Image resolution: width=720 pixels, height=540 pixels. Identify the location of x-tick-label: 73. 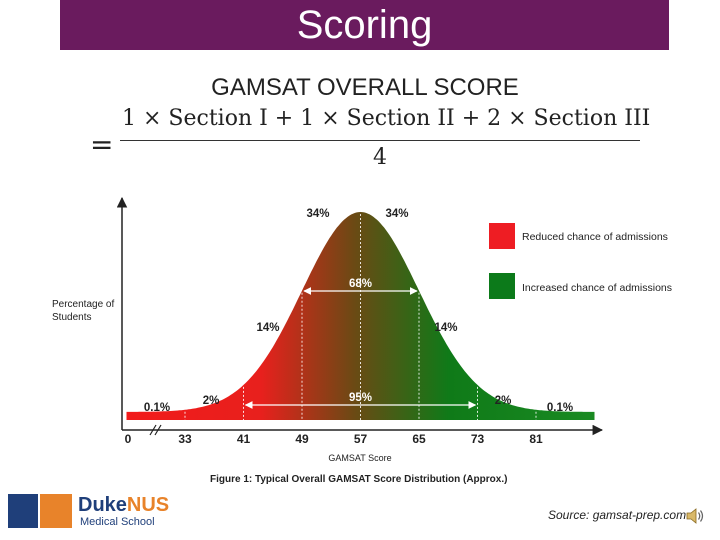
(478, 439).